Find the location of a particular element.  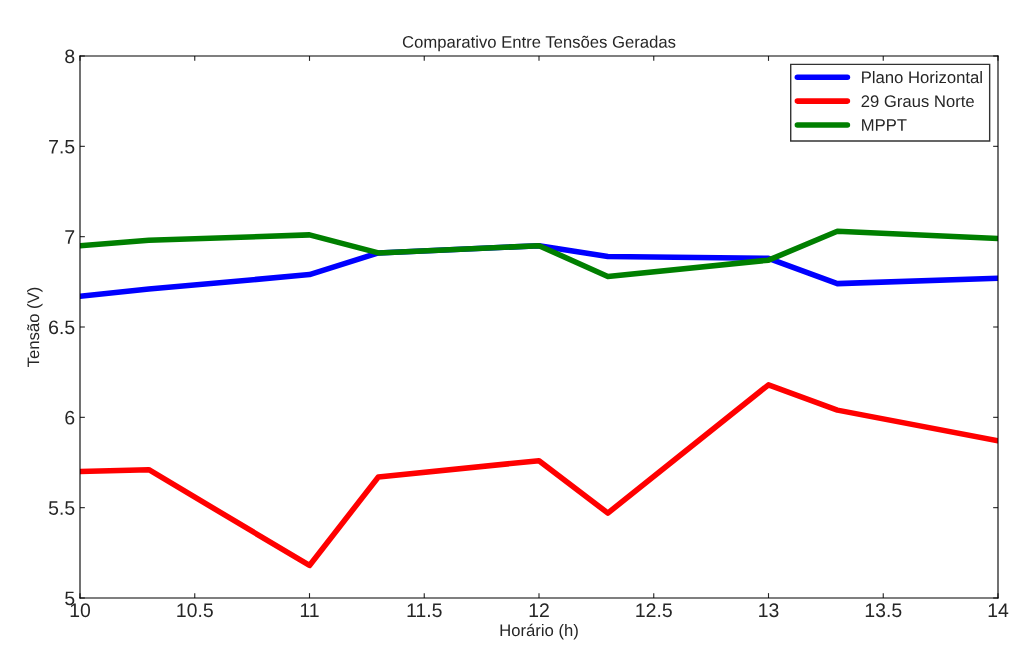

y-tick-label: 8 is located at coordinates (70, 56).